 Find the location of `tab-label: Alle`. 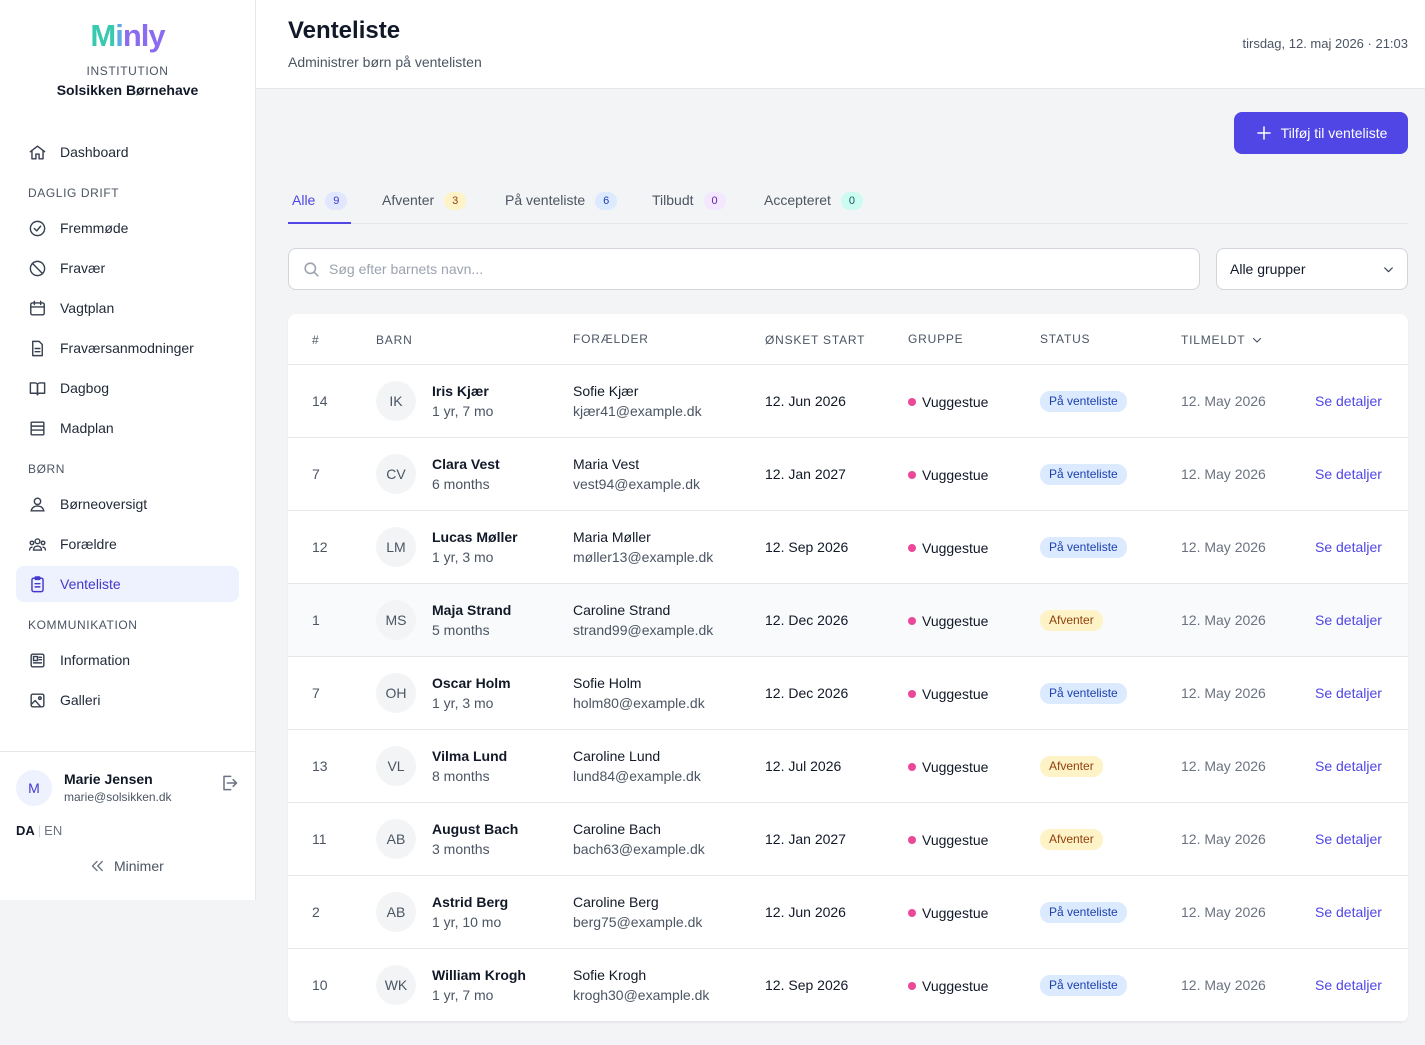

tab-label: Alle is located at coordinates (304, 200).